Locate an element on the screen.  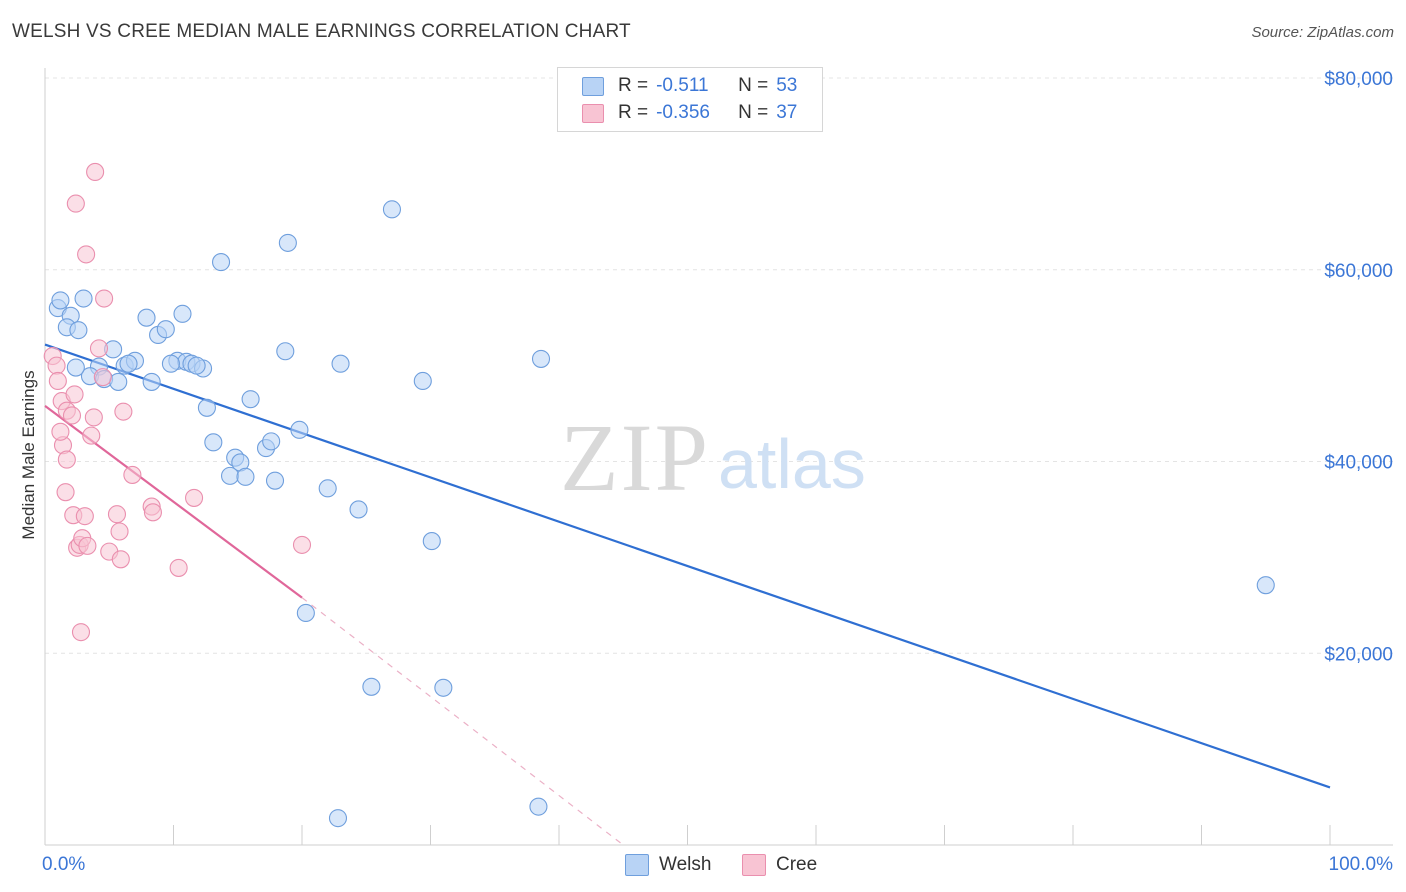
bottom-legend-cree: Cree is located at coordinates (779, 865).